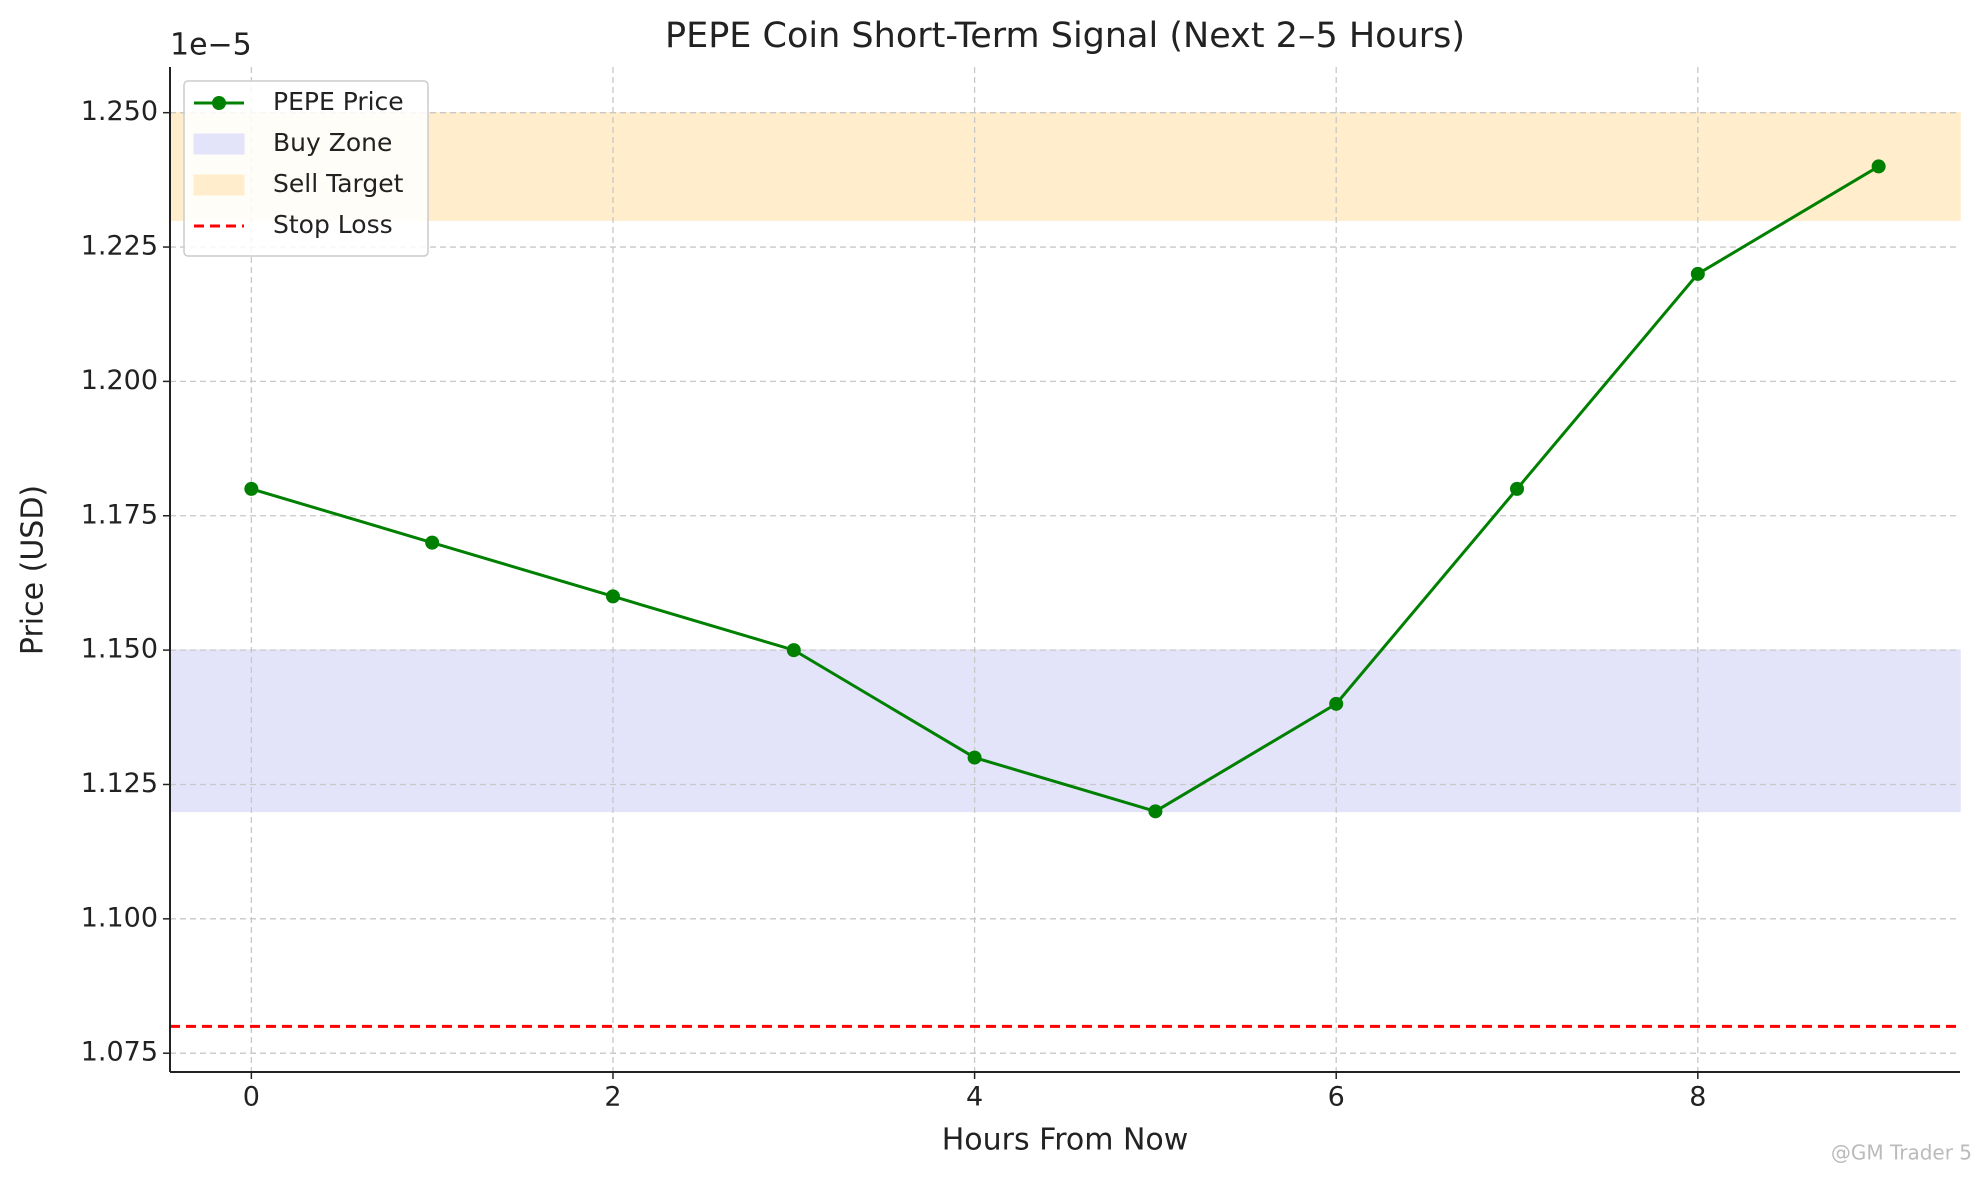 This screenshot has height=1180, width=1980. What do you see at coordinates (119, 649) in the screenshot?
I see `y-tick-label: 1.150` at bounding box center [119, 649].